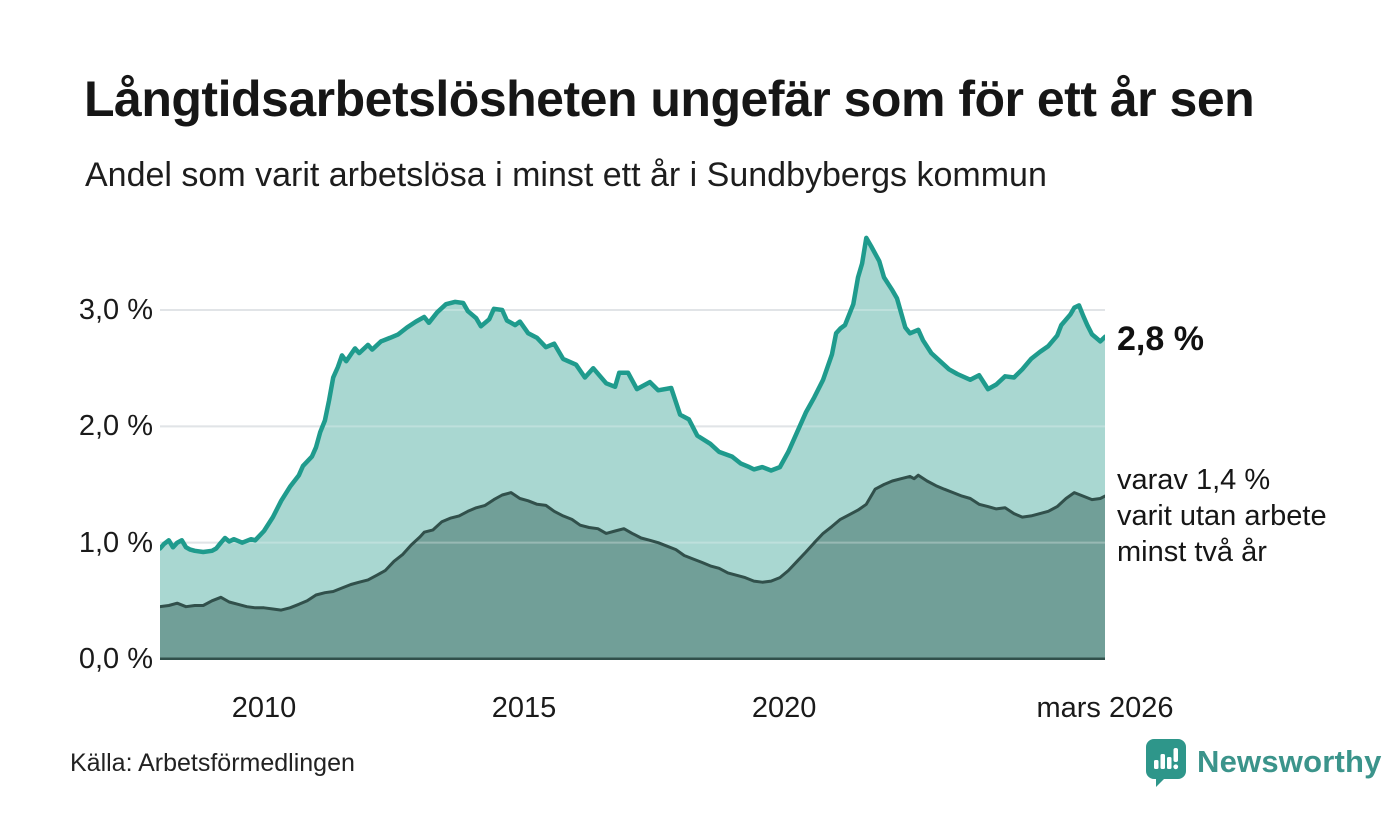  I want to click on exclamation-dot, so click(1176, 767).